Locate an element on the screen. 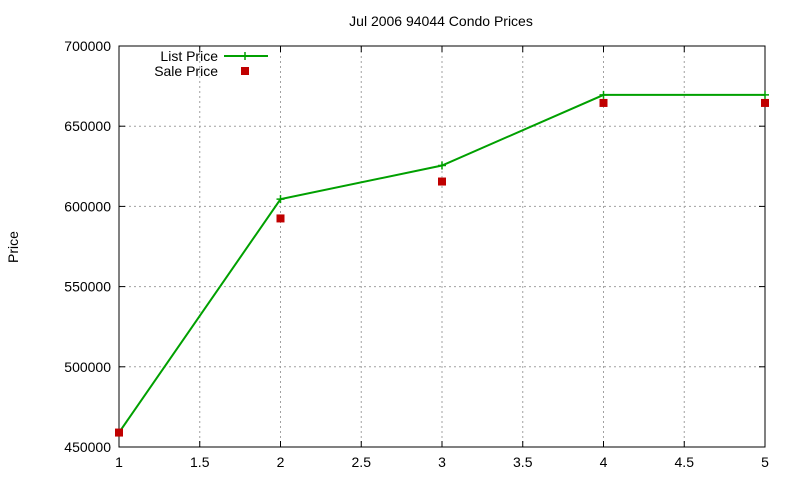 The height and width of the screenshot is (480, 800). x-tick-label: 2 is located at coordinates (281, 462).